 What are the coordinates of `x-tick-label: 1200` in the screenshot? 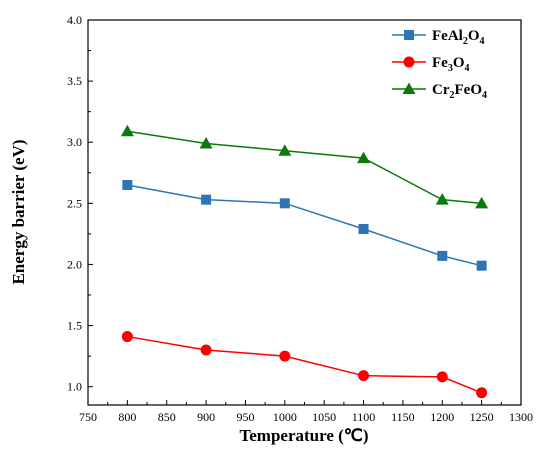 It's located at (442, 417).